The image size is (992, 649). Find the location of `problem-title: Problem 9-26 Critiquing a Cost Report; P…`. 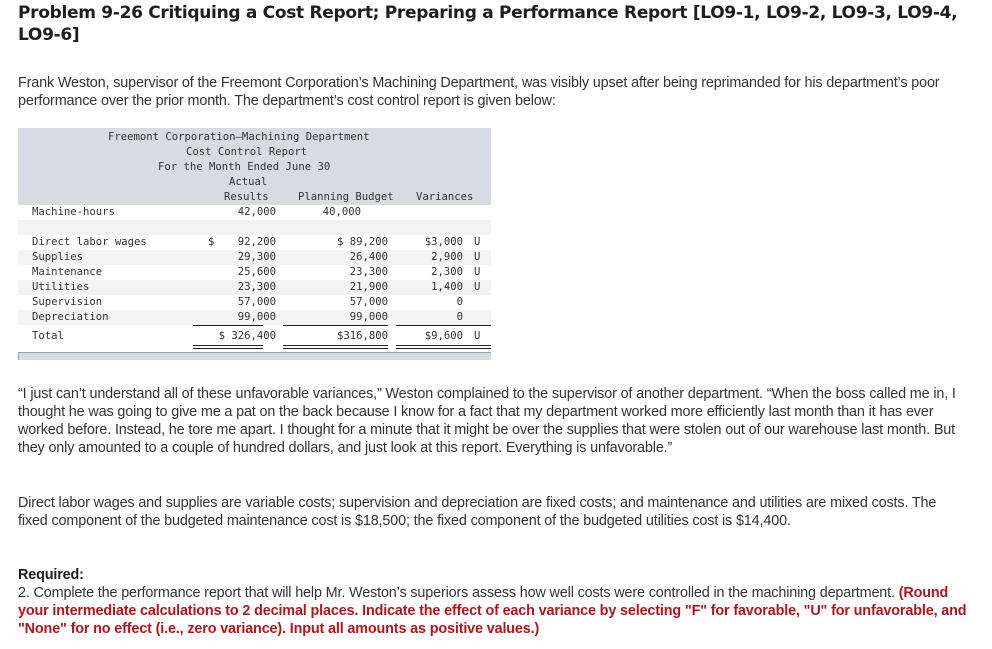

problem-title: Problem 9-26 Critiquing a Cost Report; P… is located at coordinates (488, 24).